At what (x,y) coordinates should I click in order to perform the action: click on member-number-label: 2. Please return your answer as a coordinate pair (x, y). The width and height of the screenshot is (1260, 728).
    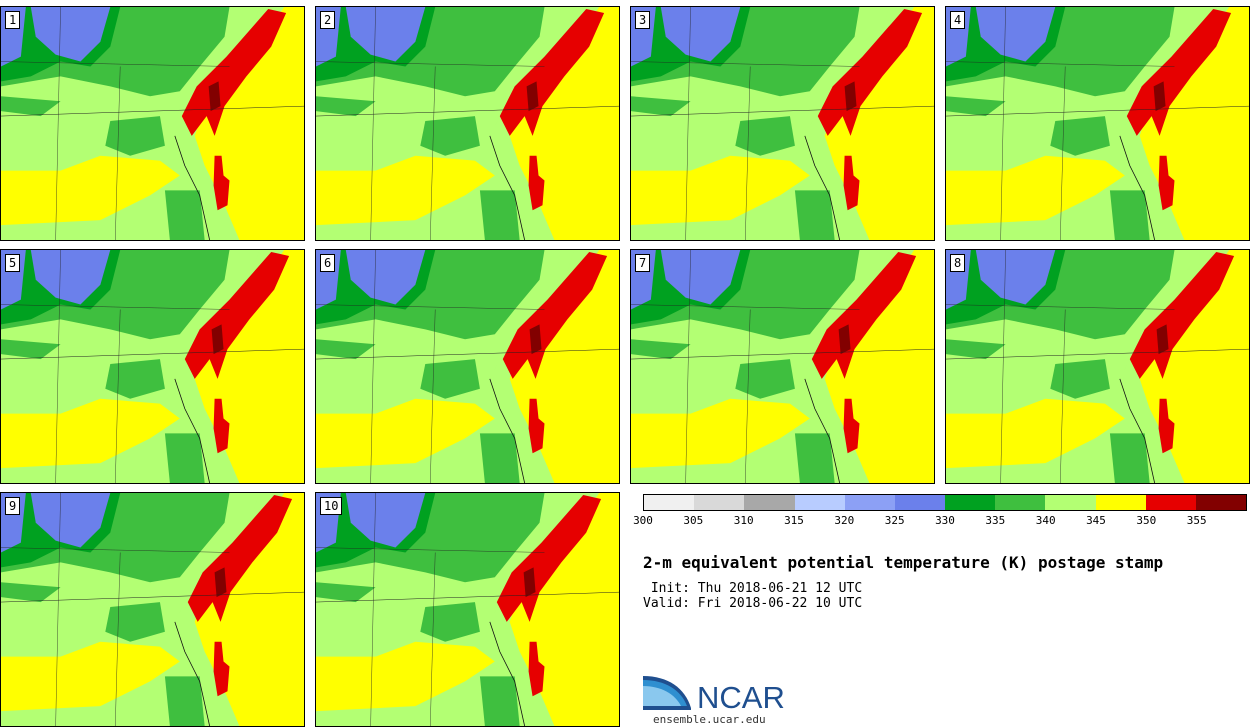
    Looking at the image, I should click on (328, 20).